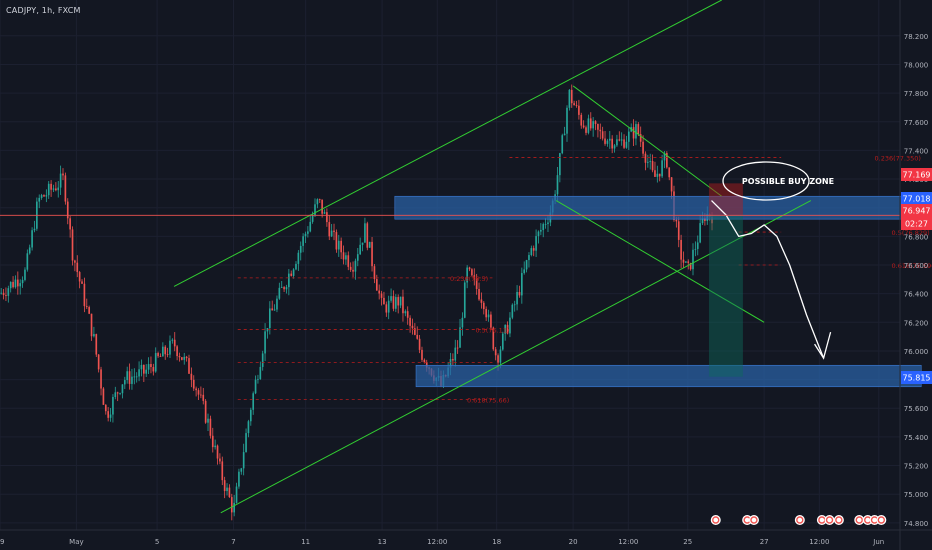 The height and width of the screenshot is (550, 932). What do you see at coordinates (43, 10) in the screenshot?
I see `symbol-title: CADJPY, 1h, FXCM` at bounding box center [43, 10].